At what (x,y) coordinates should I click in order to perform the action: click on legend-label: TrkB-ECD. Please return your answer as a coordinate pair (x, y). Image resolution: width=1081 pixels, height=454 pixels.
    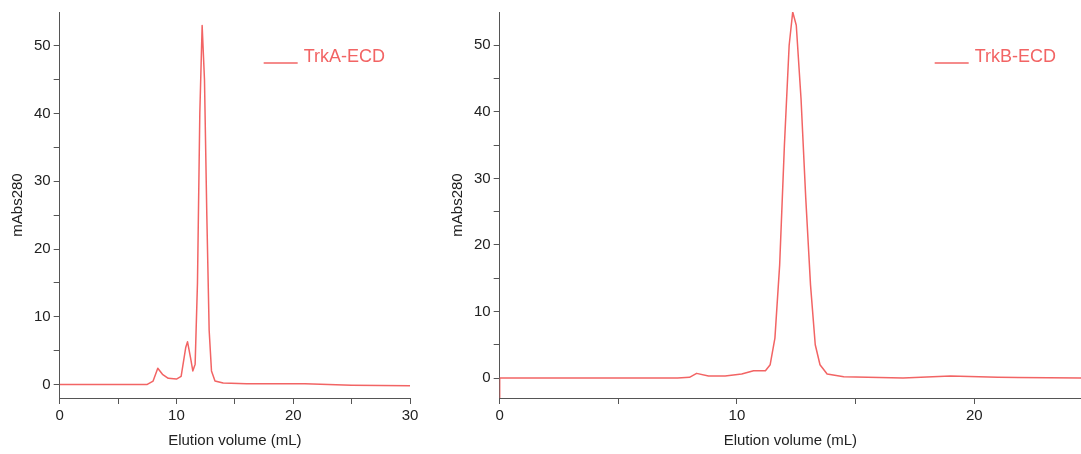
    Looking at the image, I should click on (1015, 55).